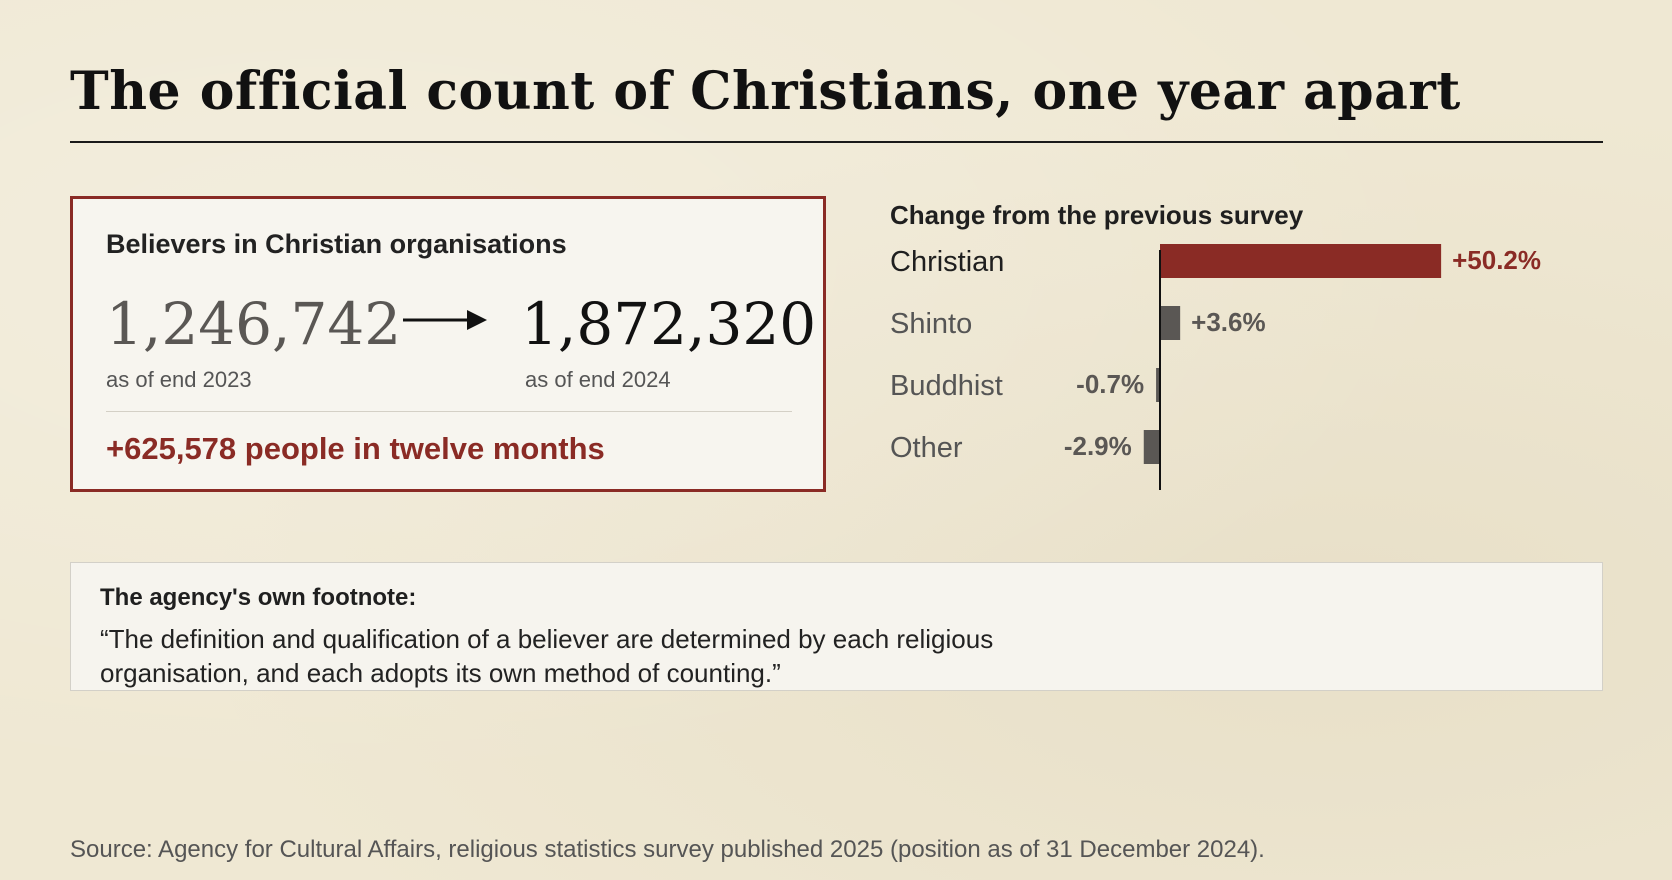 The image size is (1672, 880). I want to click on value-label: -2.9%, so click(1098, 446).